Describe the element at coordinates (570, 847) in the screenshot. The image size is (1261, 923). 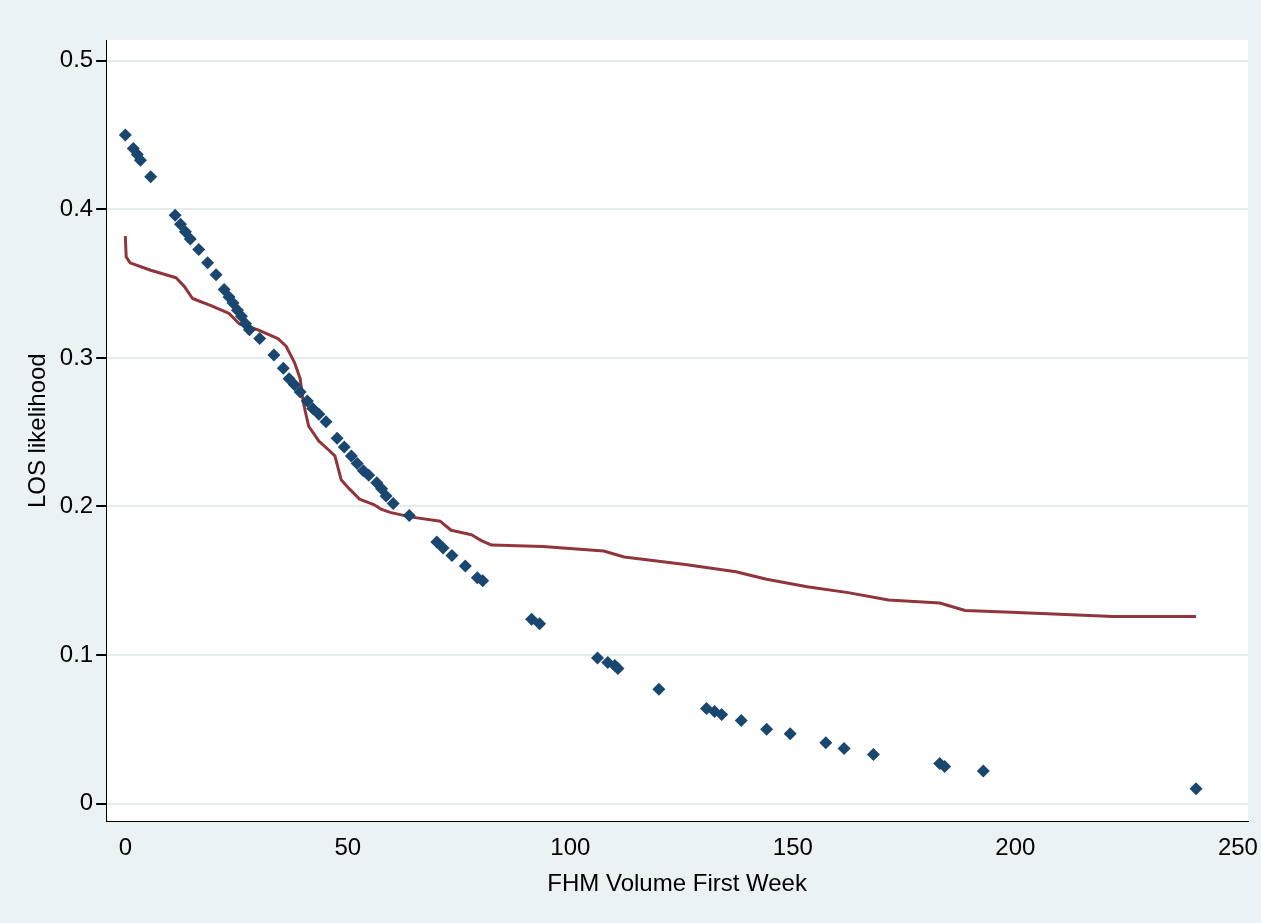
I see `x-tick-label: 100` at that location.